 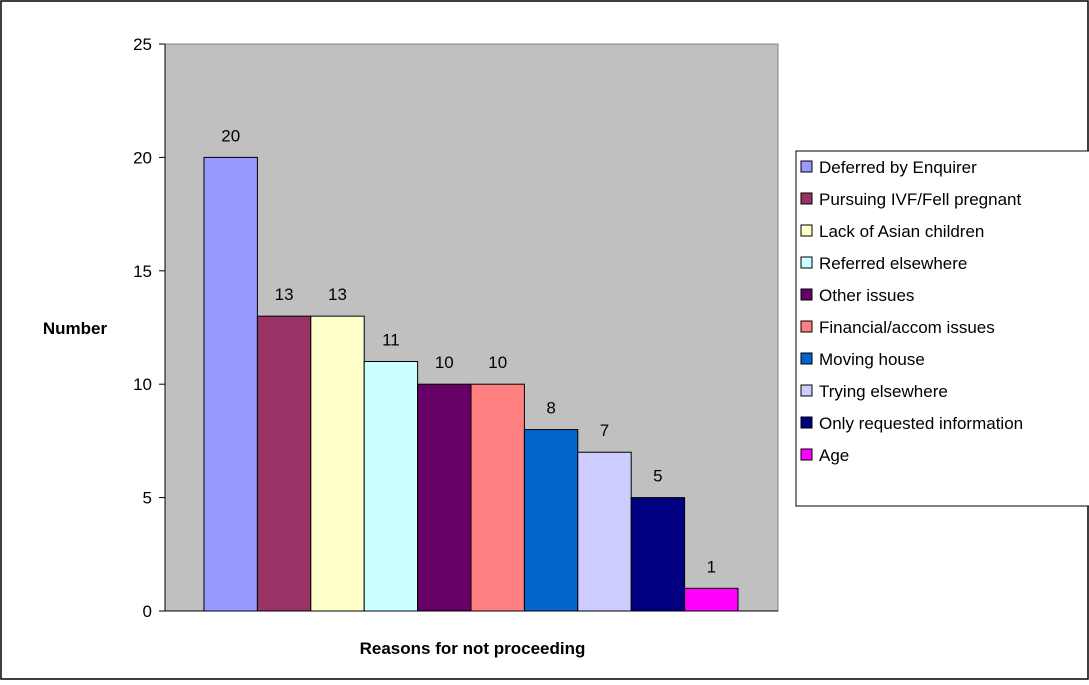 I want to click on x-axis-label: Reasons for not proceeding, so click(x=473, y=648).